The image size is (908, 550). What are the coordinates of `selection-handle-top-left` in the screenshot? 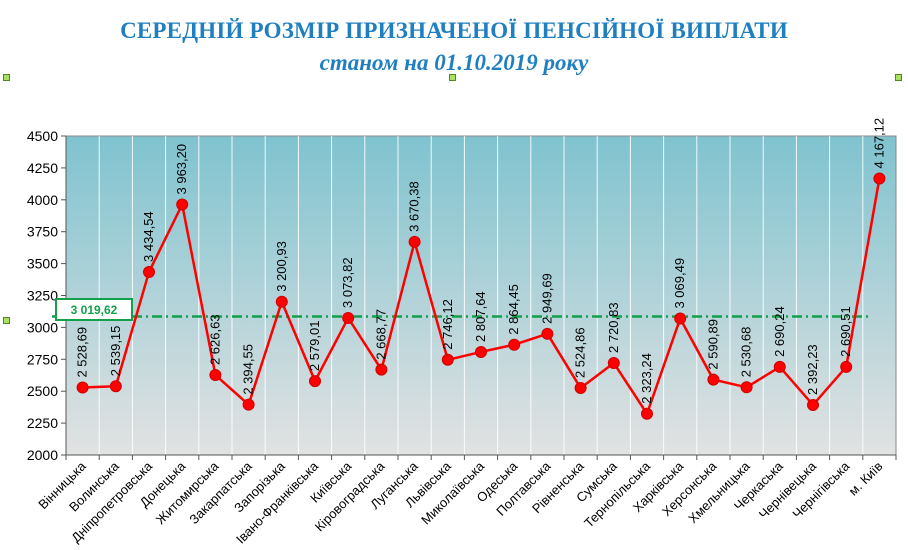 It's located at (6, 77).